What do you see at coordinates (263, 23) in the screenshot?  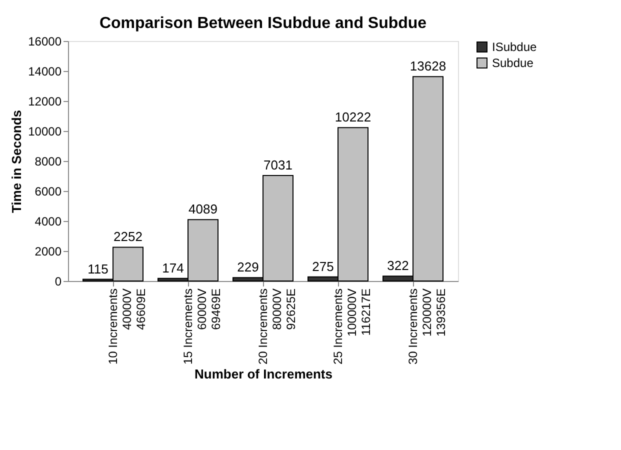 I see `chart-title: Comparison Between ISubdue and Subdue` at bounding box center [263, 23].